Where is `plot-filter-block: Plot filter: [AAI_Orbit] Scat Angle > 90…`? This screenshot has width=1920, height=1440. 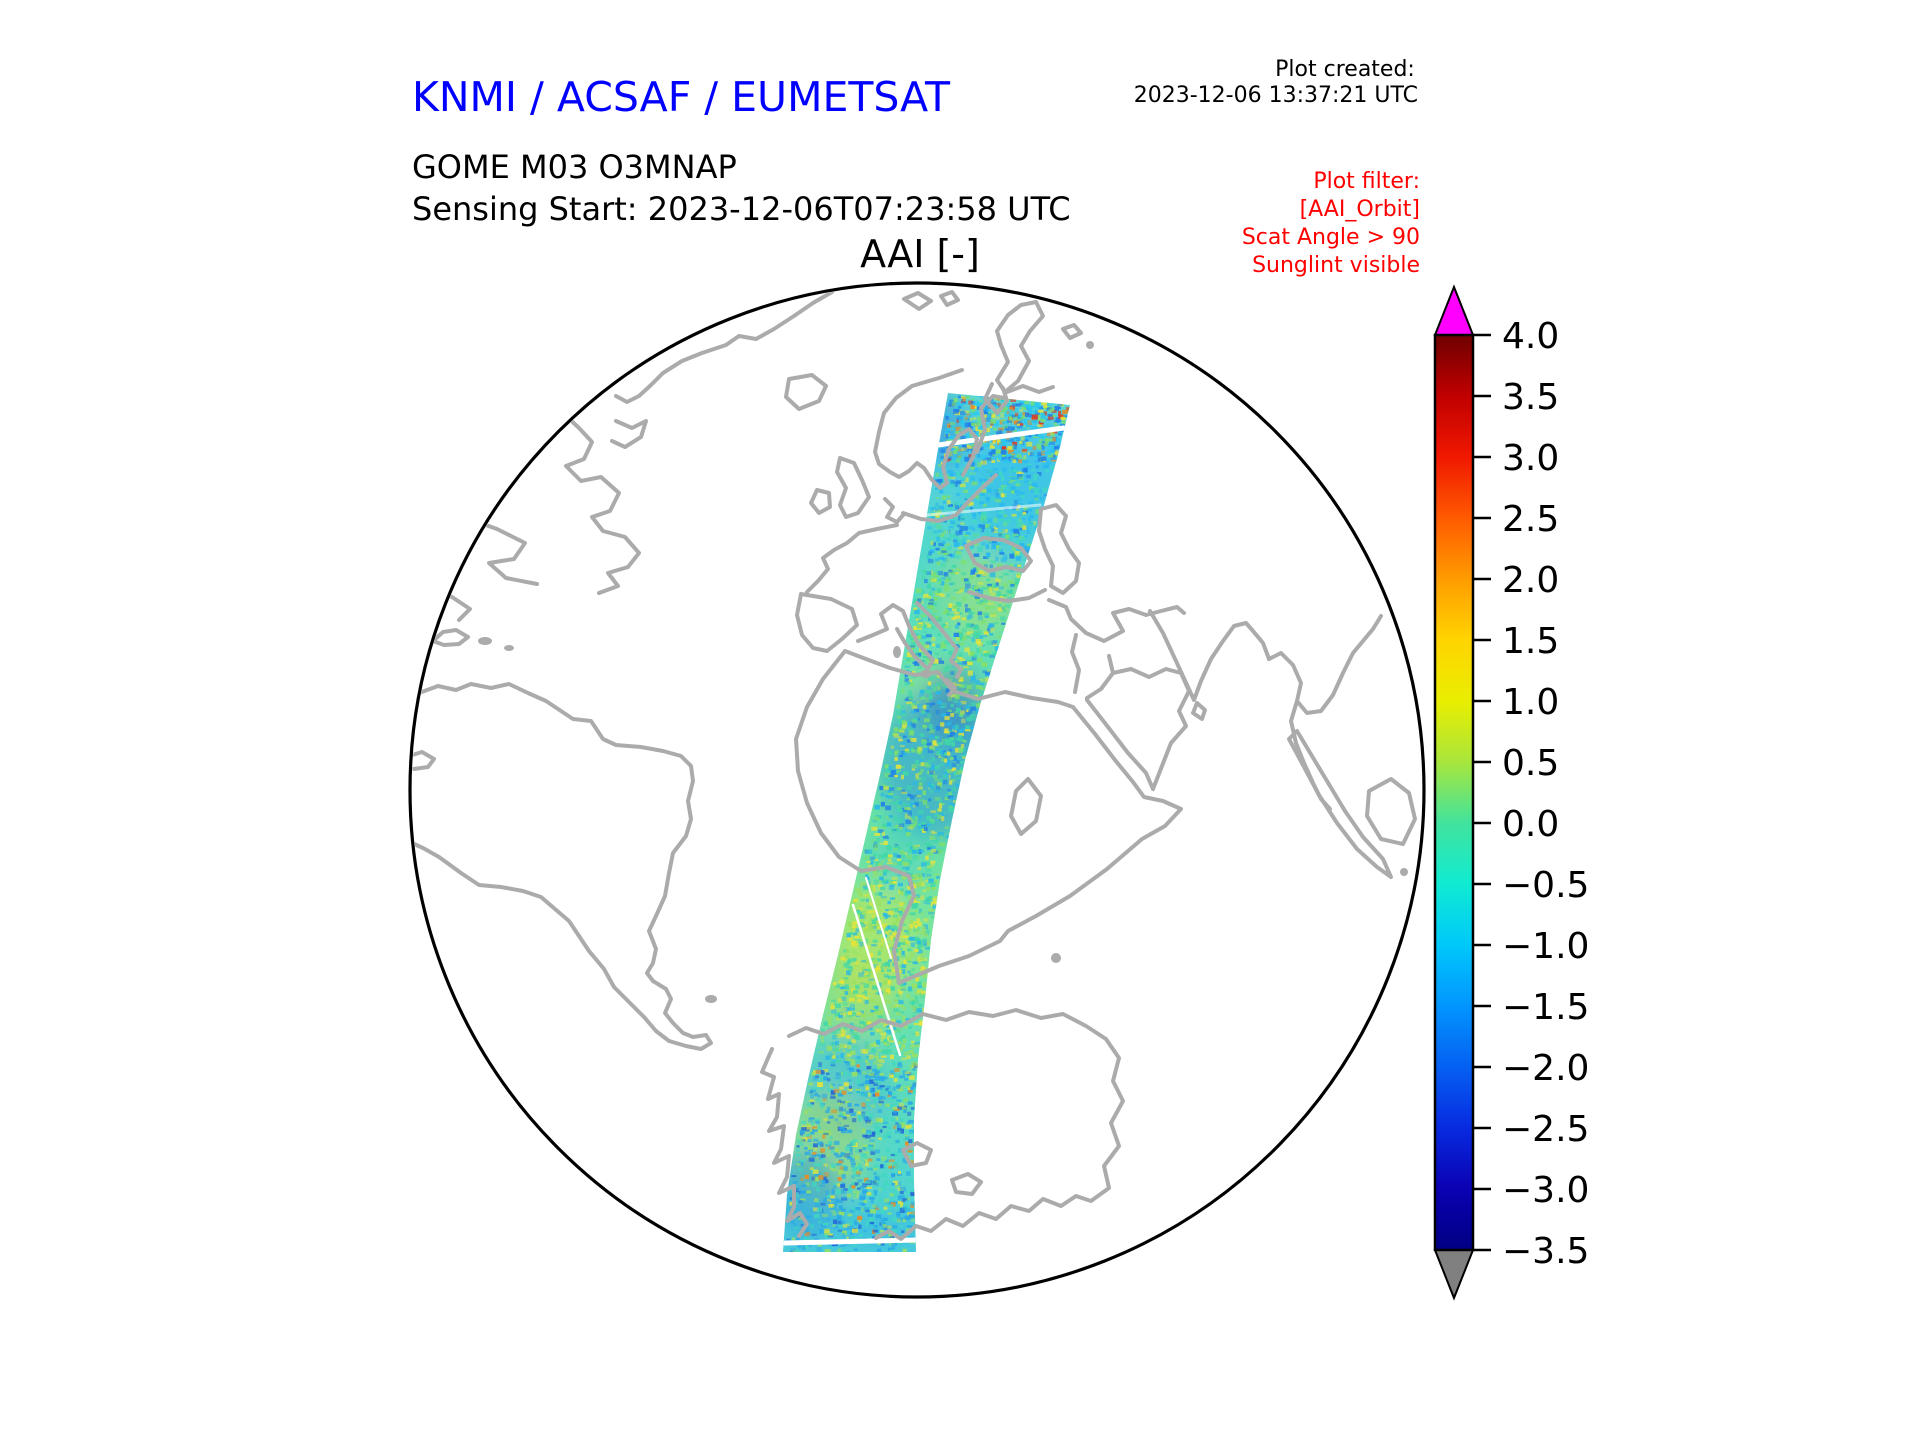 plot-filter-block: Plot filter: [AAI_Orbit] Scat Angle > 90… is located at coordinates (1331, 224).